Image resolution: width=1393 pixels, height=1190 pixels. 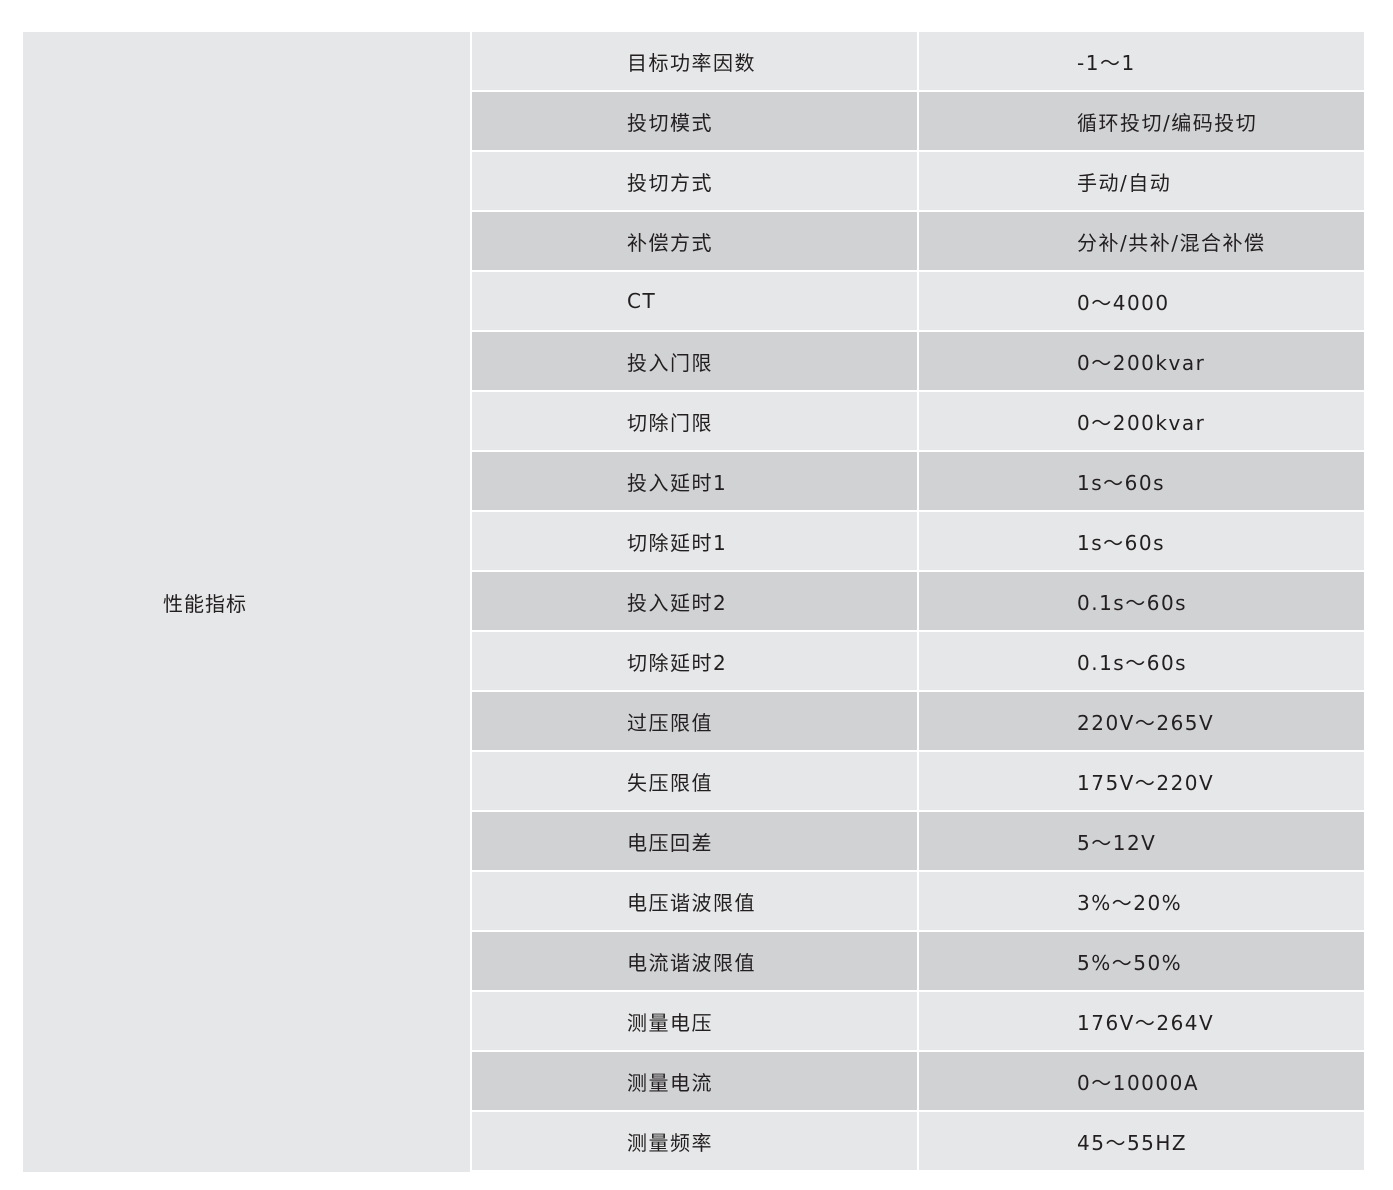 I want to click on param-cell: 切除延时1, so click(x=694, y=541).